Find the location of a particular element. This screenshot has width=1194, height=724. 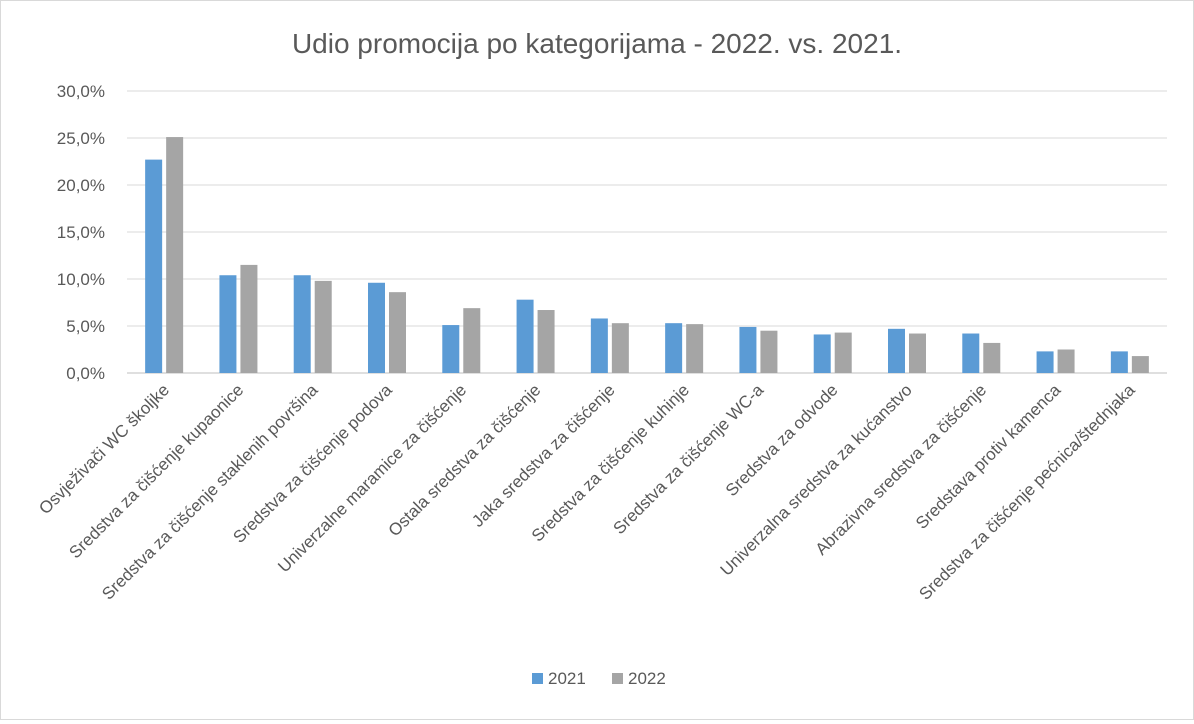

x-category-label: Jaka sredstva za čišćenje is located at coordinates (543, 455).